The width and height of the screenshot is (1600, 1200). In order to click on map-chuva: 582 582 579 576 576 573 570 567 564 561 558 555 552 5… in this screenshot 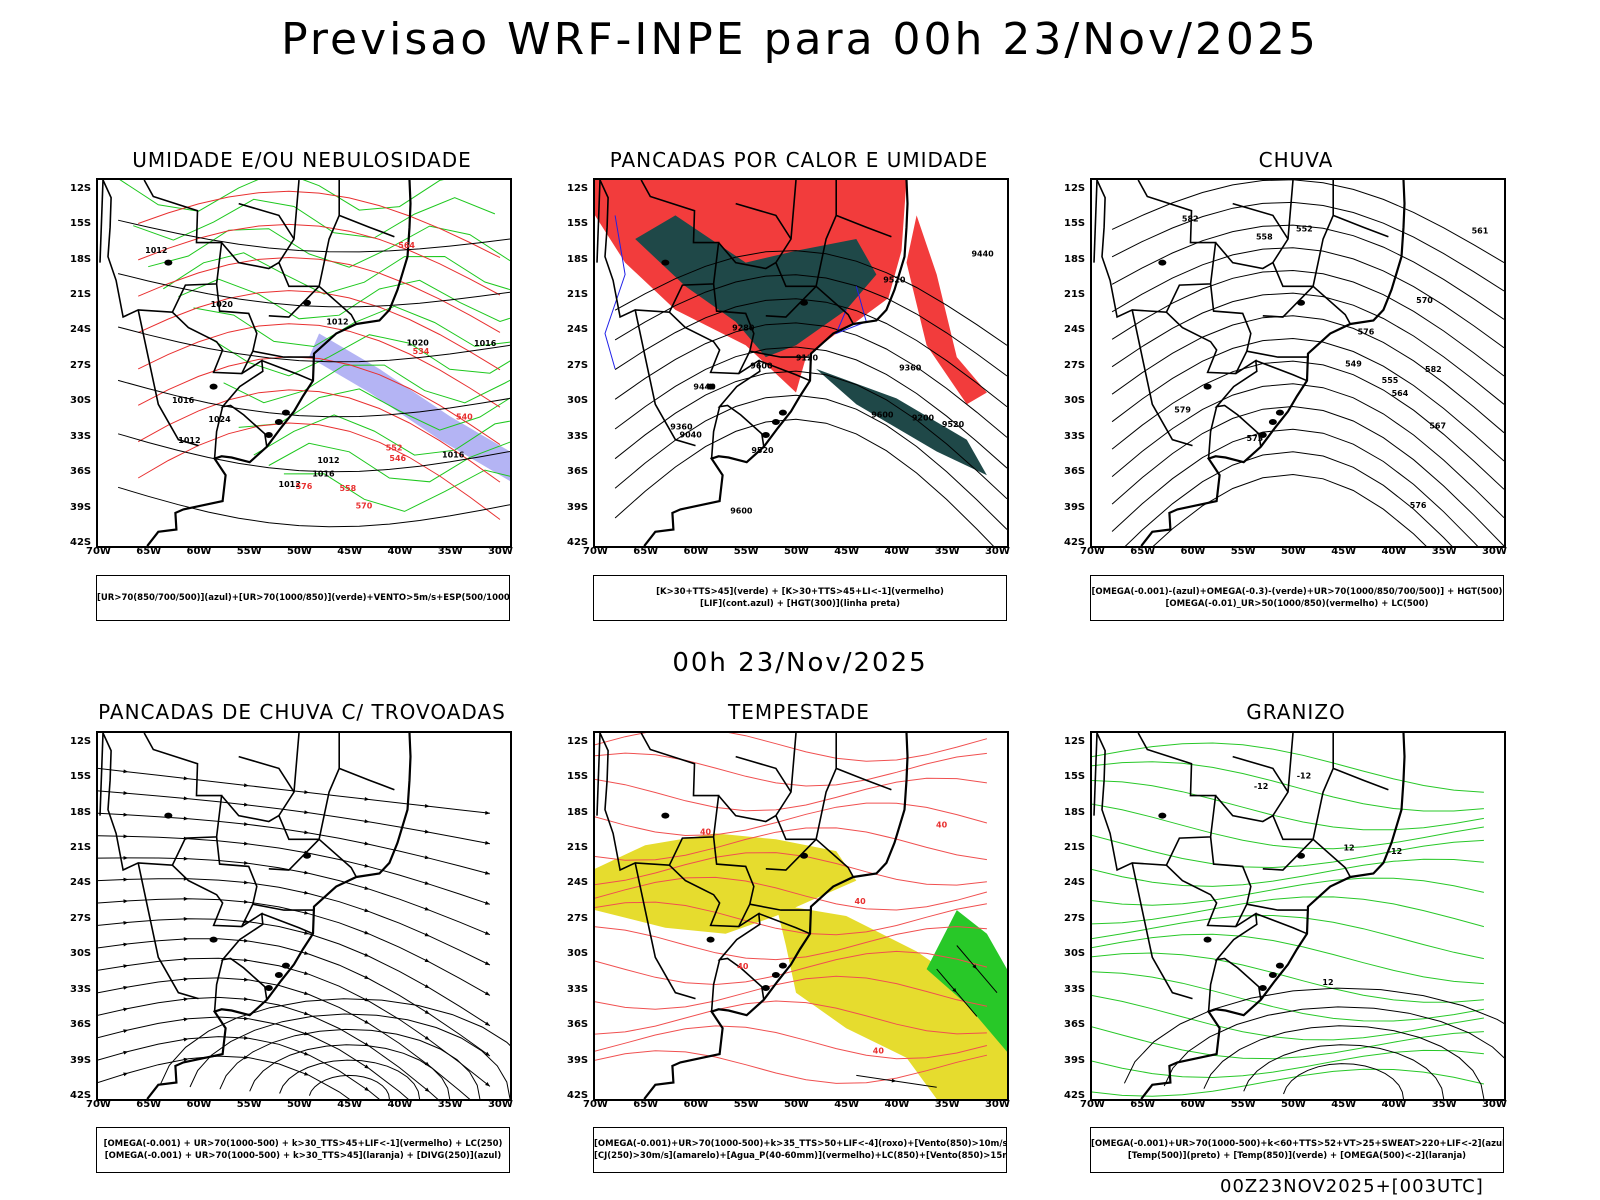, I will do `click(1298, 363)`.